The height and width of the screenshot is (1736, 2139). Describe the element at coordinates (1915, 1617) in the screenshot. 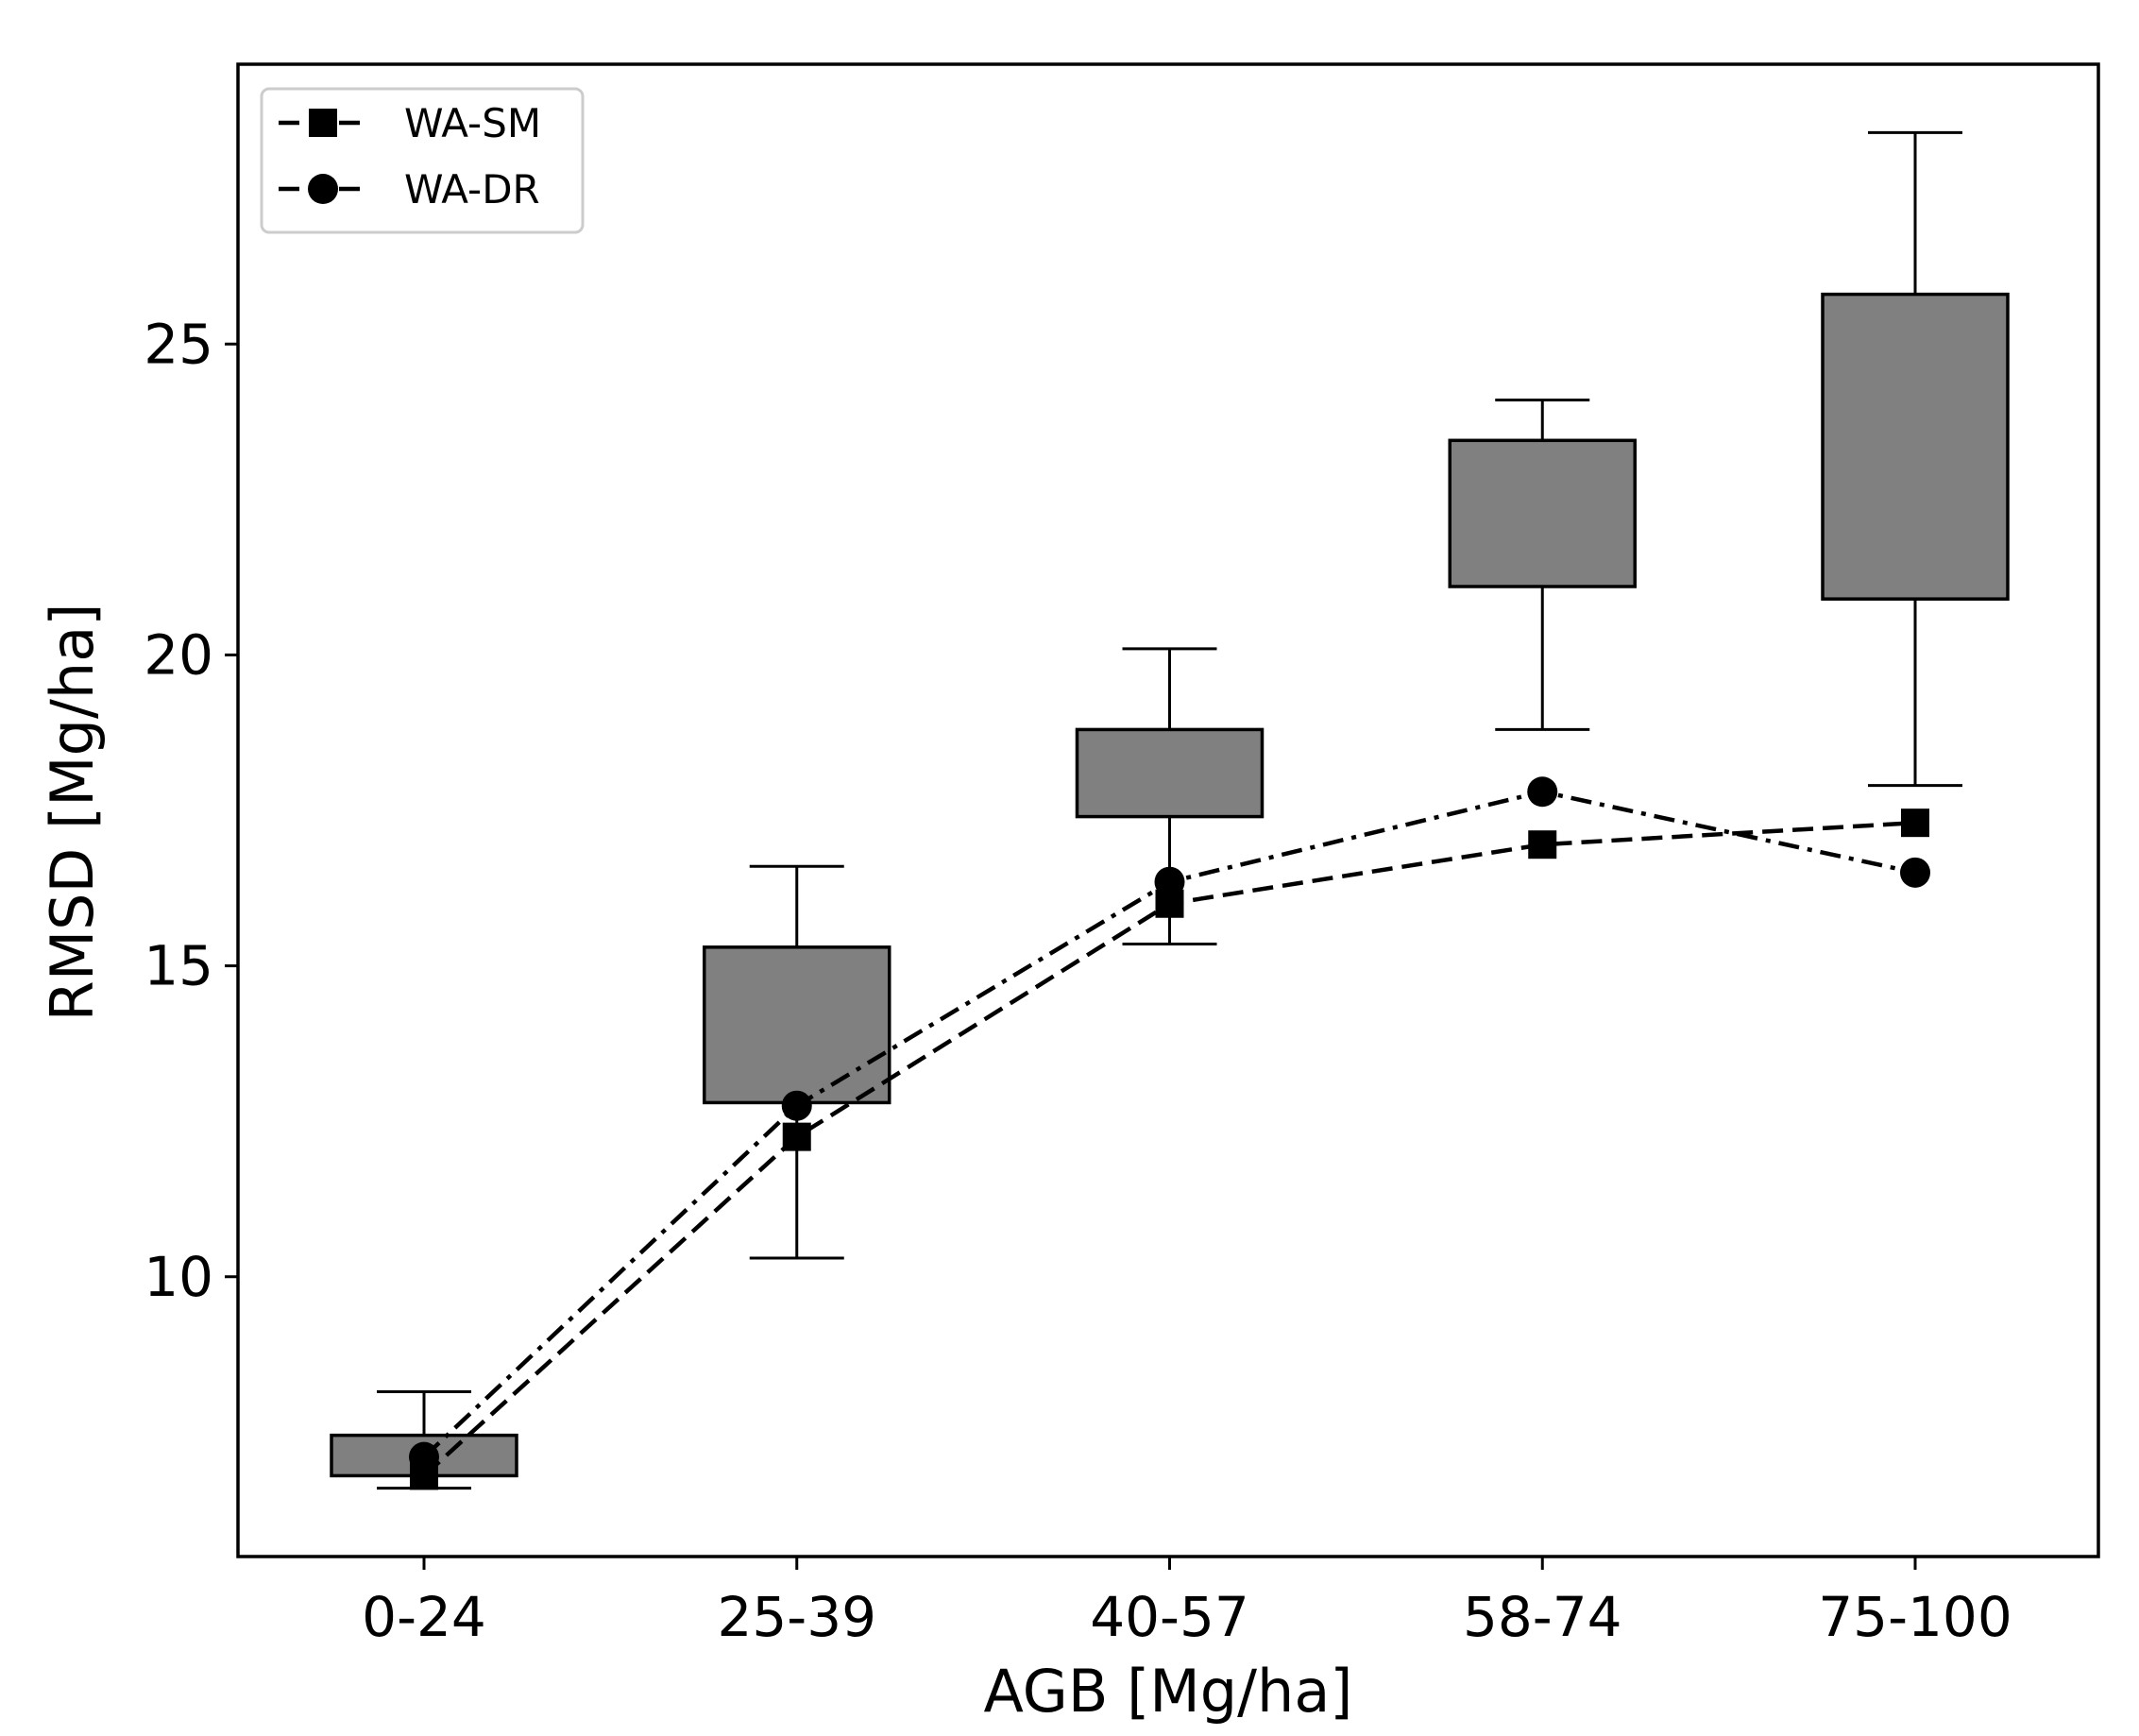

I see `x-tick-label: 75-100` at that location.